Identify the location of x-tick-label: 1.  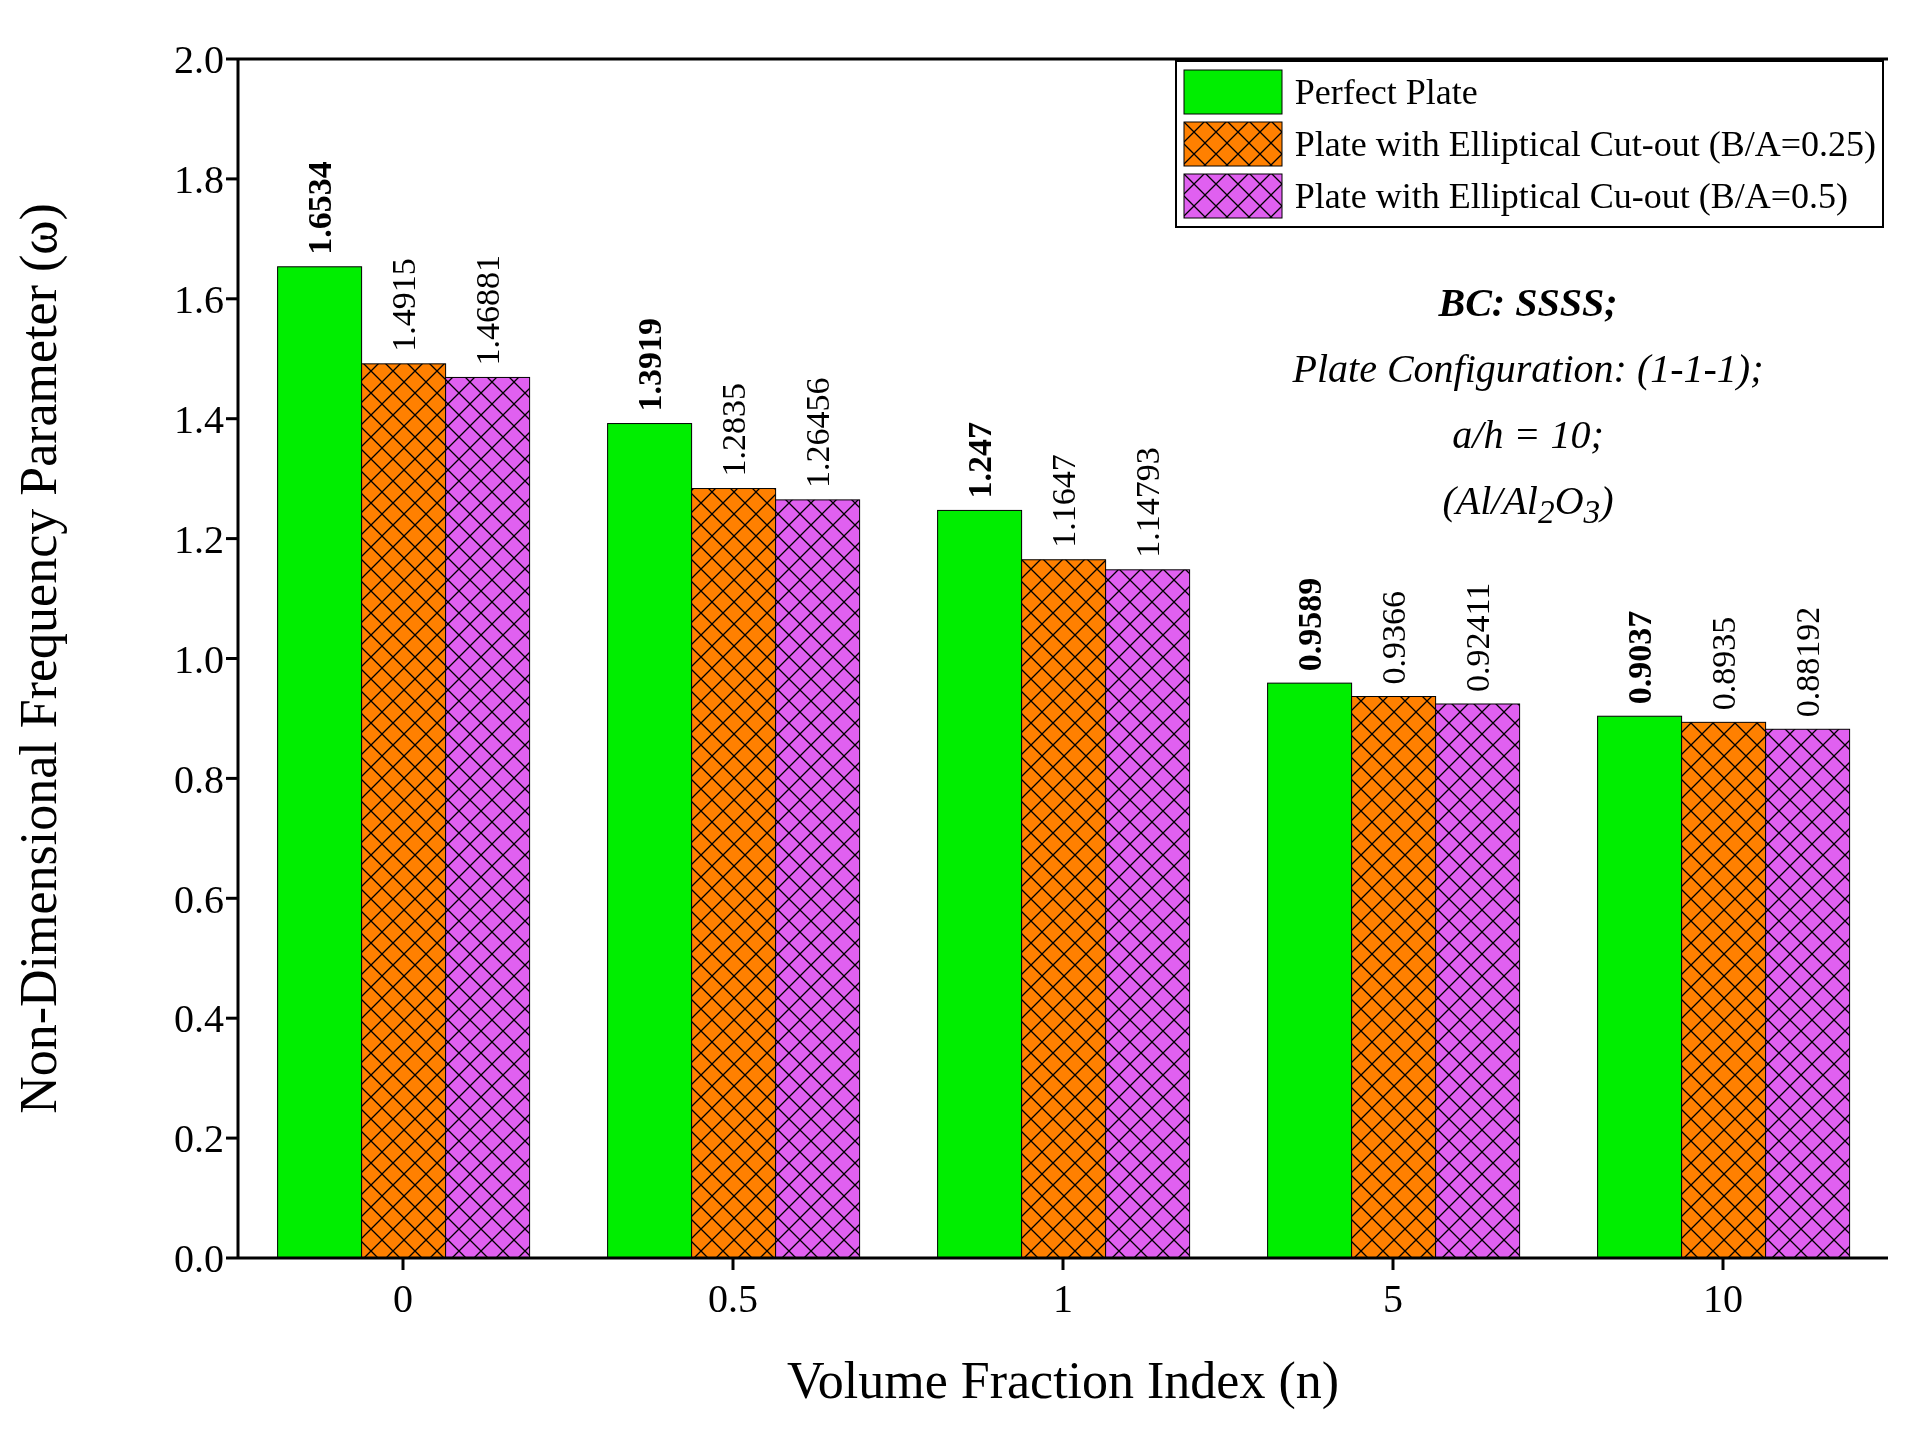
(1063, 1299).